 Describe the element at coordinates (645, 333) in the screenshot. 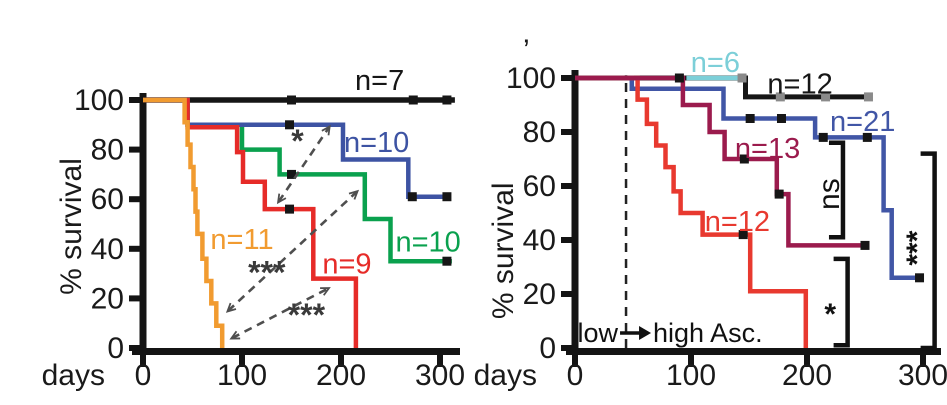

I see `transition-arrowhead` at that location.